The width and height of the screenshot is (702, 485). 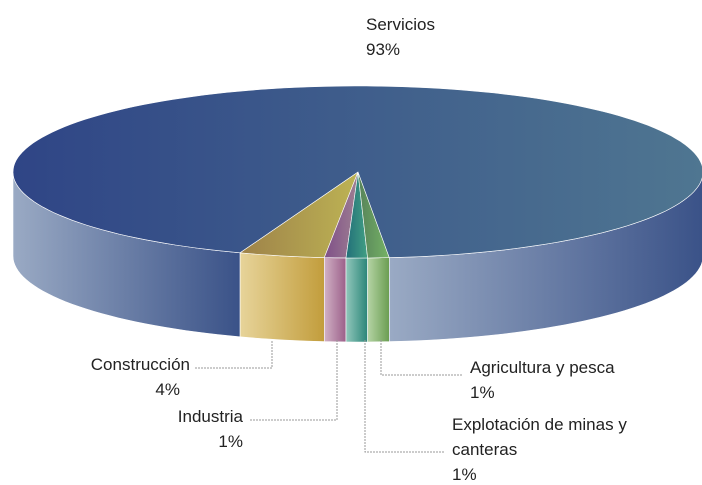 What do you see at coordinates (539, 437) in the screenshot?
I see `category-label: Explotación de minas y canteras` at bounding box center [539, 437].